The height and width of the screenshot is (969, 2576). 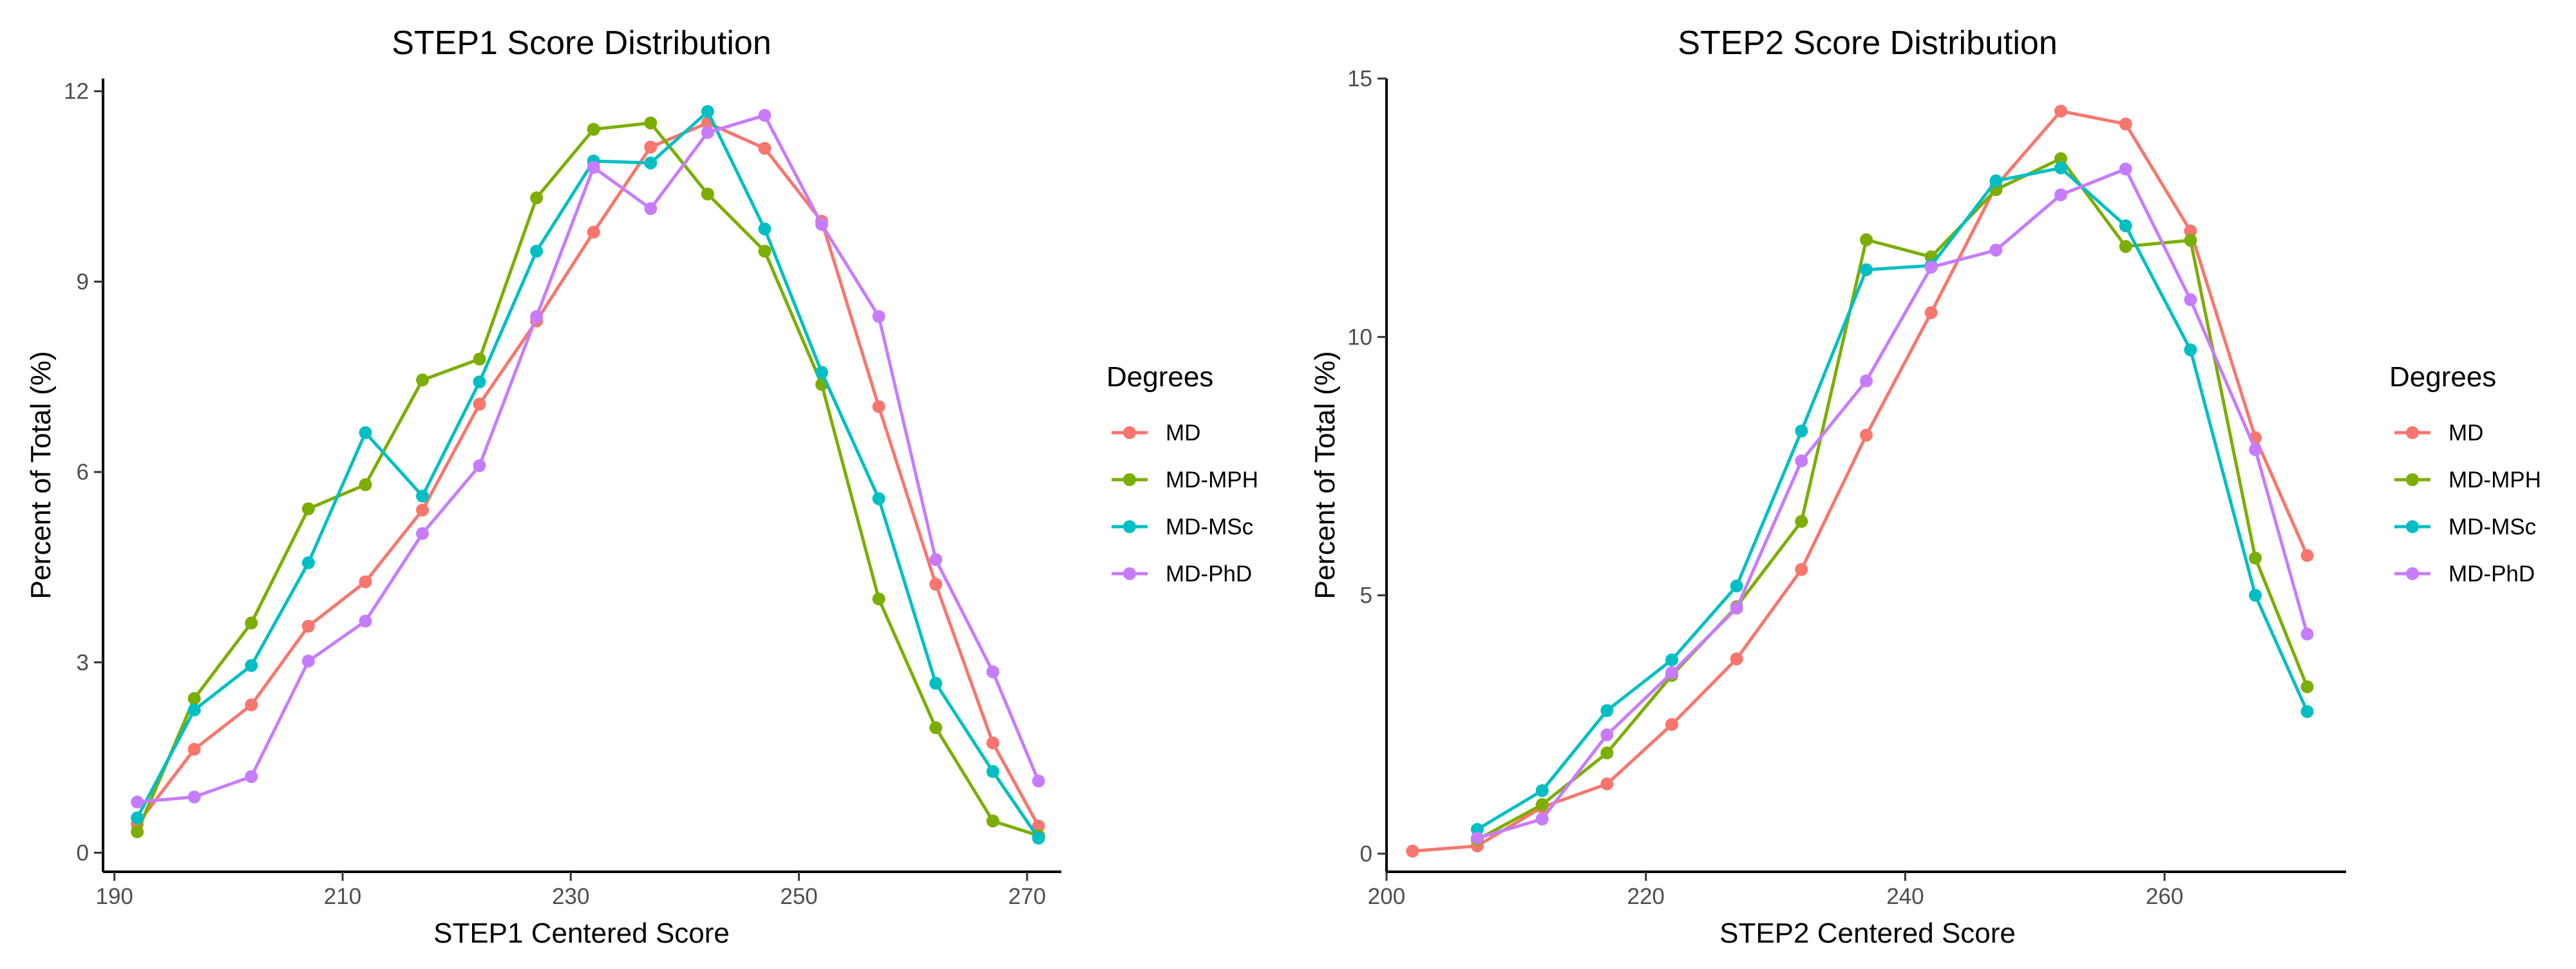 What do you see at coordinates (1645, 896) in the screenshot?
I see `x-tick-label: 220` at bounding box center [1645, 896].